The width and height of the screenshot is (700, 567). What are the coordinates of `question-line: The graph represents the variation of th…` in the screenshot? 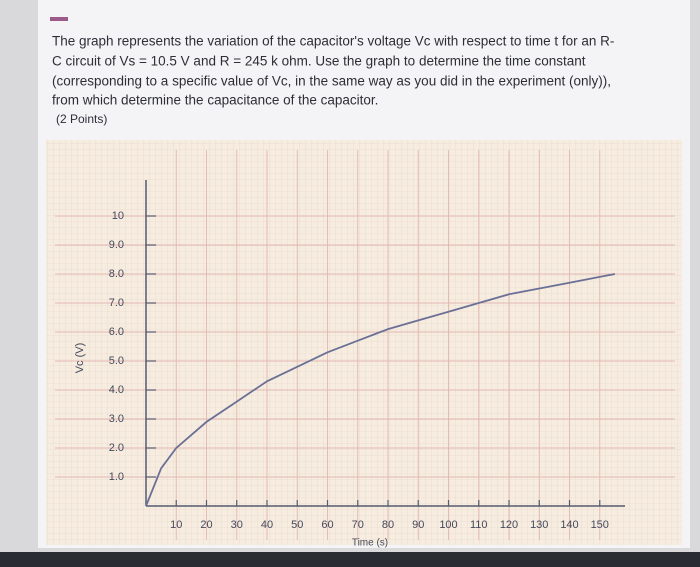 It's located at (333, 41).